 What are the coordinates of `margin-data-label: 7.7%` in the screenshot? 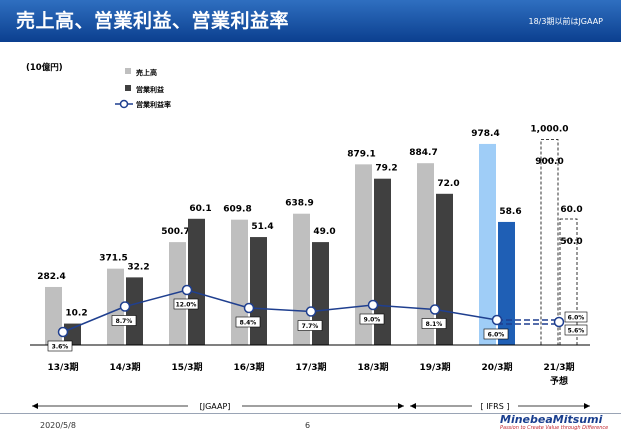 It's located at (310, 326).